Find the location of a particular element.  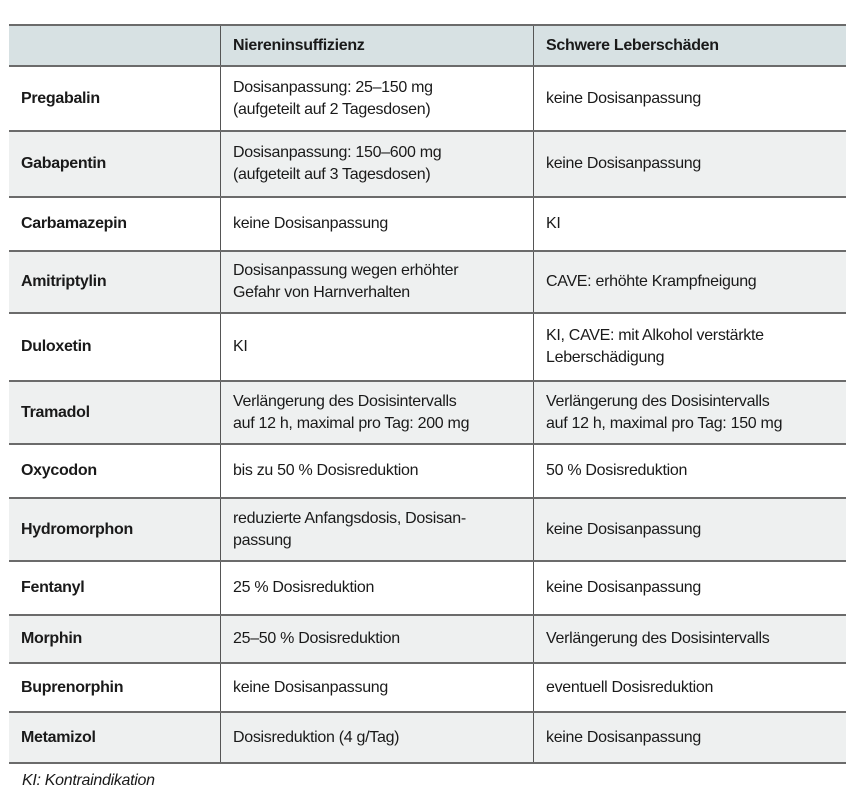

header-kidney: Niereninsuffizienz is located at coordinates (377, 45).